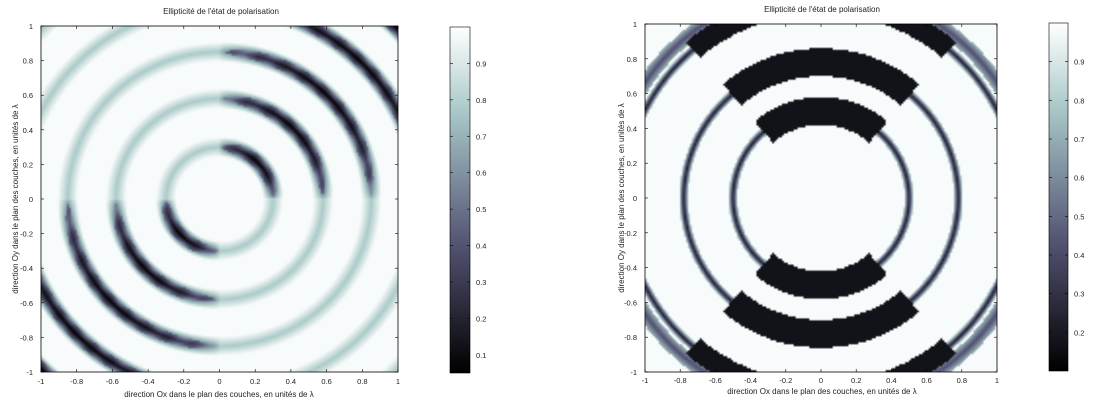 The height and width of the screenshot is (402, 1102). I want to click on right-colorbar: 0.9 0.8 0.7 0.6 0.5 0.4 0.3 0.2, so click(1066, 197).